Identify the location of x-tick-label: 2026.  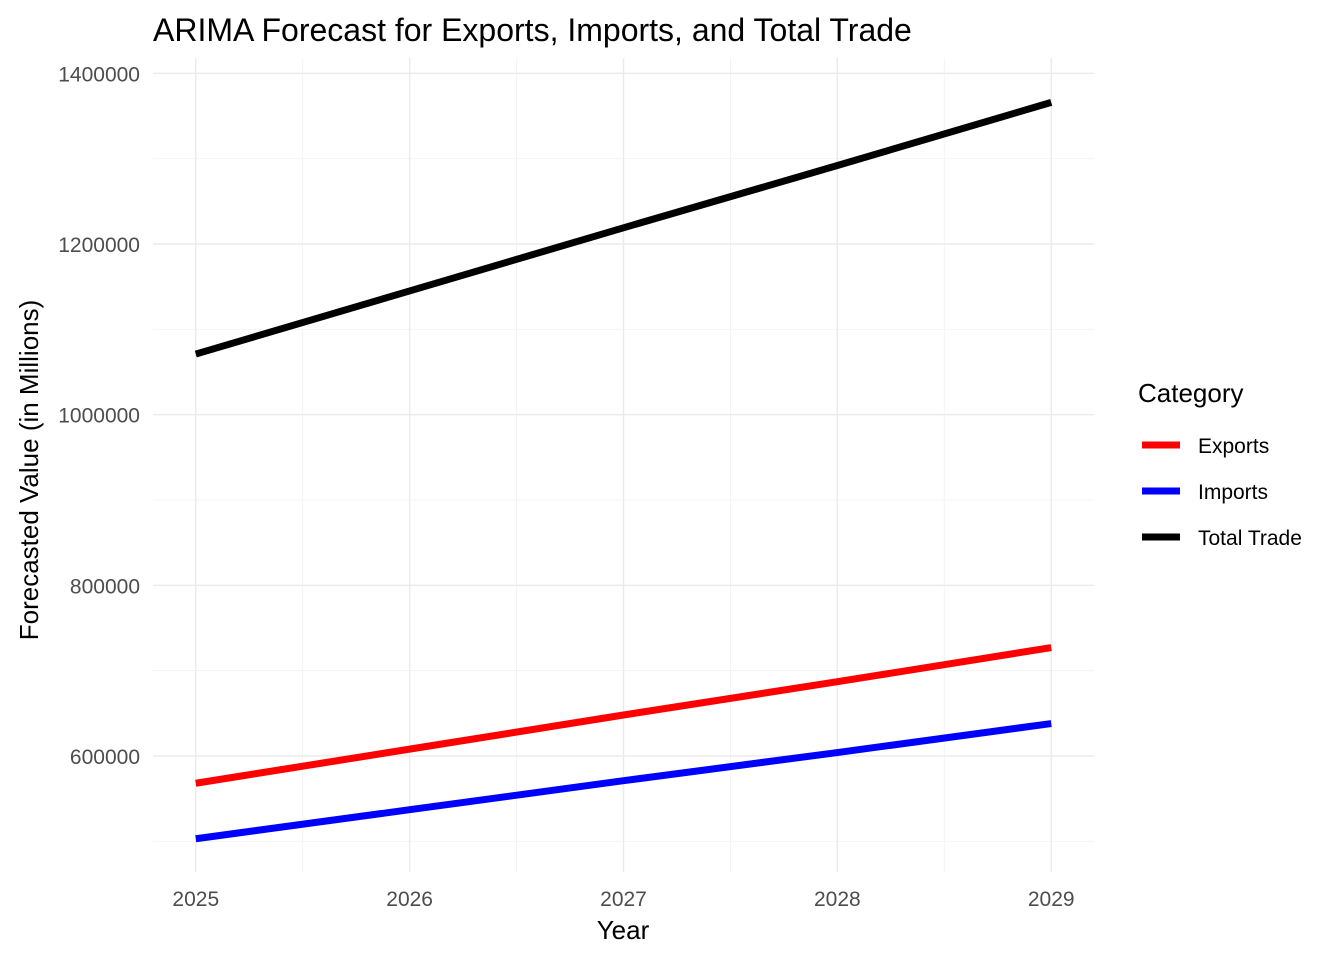
(409, 899).